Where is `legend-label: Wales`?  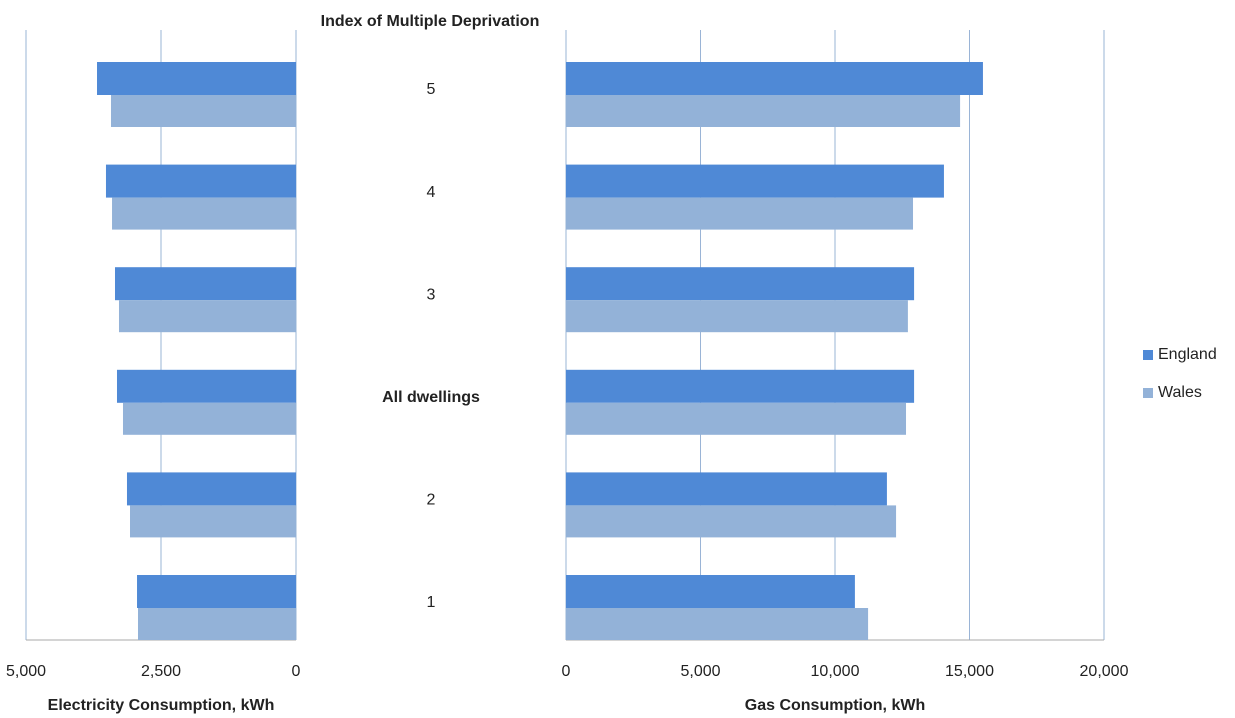
legend-label: Wales is located at coordinates (1180, 392).